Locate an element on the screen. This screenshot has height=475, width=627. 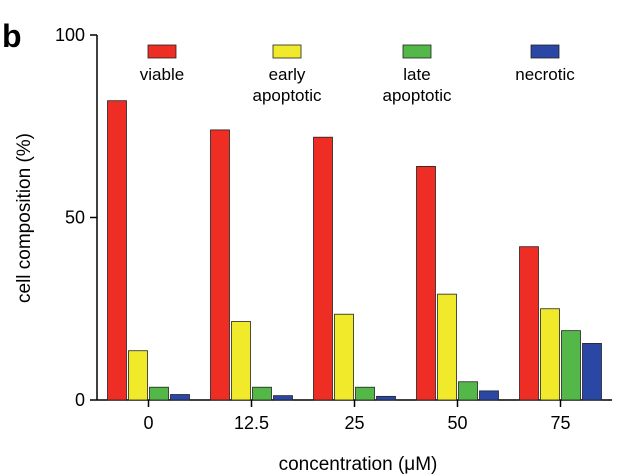
legend-label: necrotic is located at coordinates (545, 74).